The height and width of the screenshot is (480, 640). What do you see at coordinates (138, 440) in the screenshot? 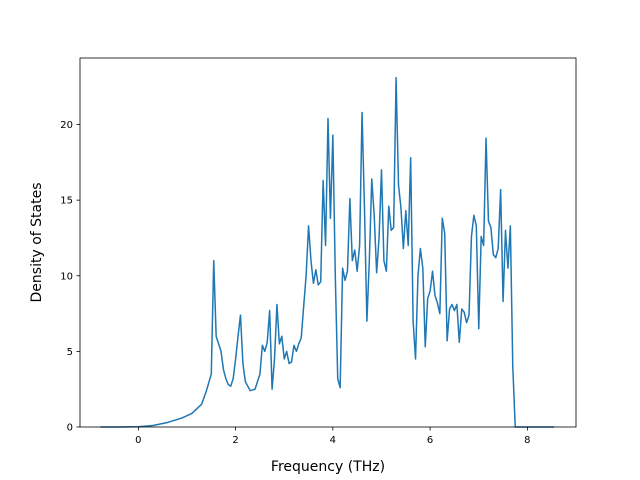
I see `x-tick-label: 0` at bounding box center [138, 440].